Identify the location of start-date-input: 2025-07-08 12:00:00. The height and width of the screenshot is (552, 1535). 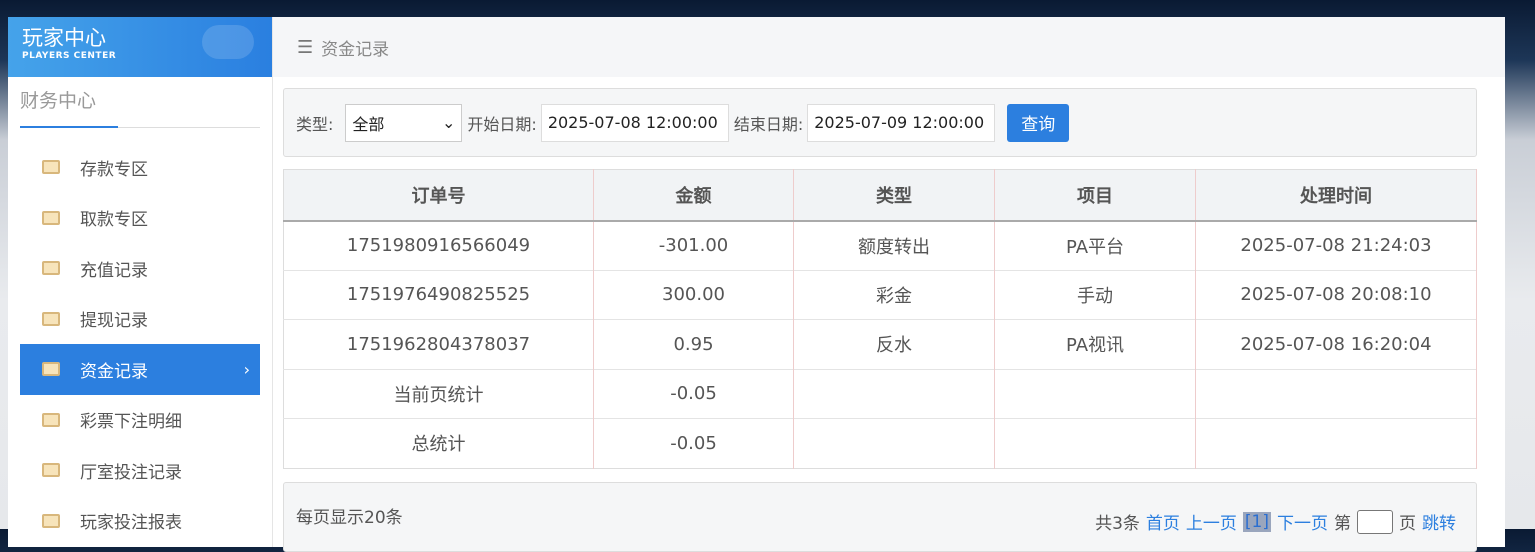
(634, 122).